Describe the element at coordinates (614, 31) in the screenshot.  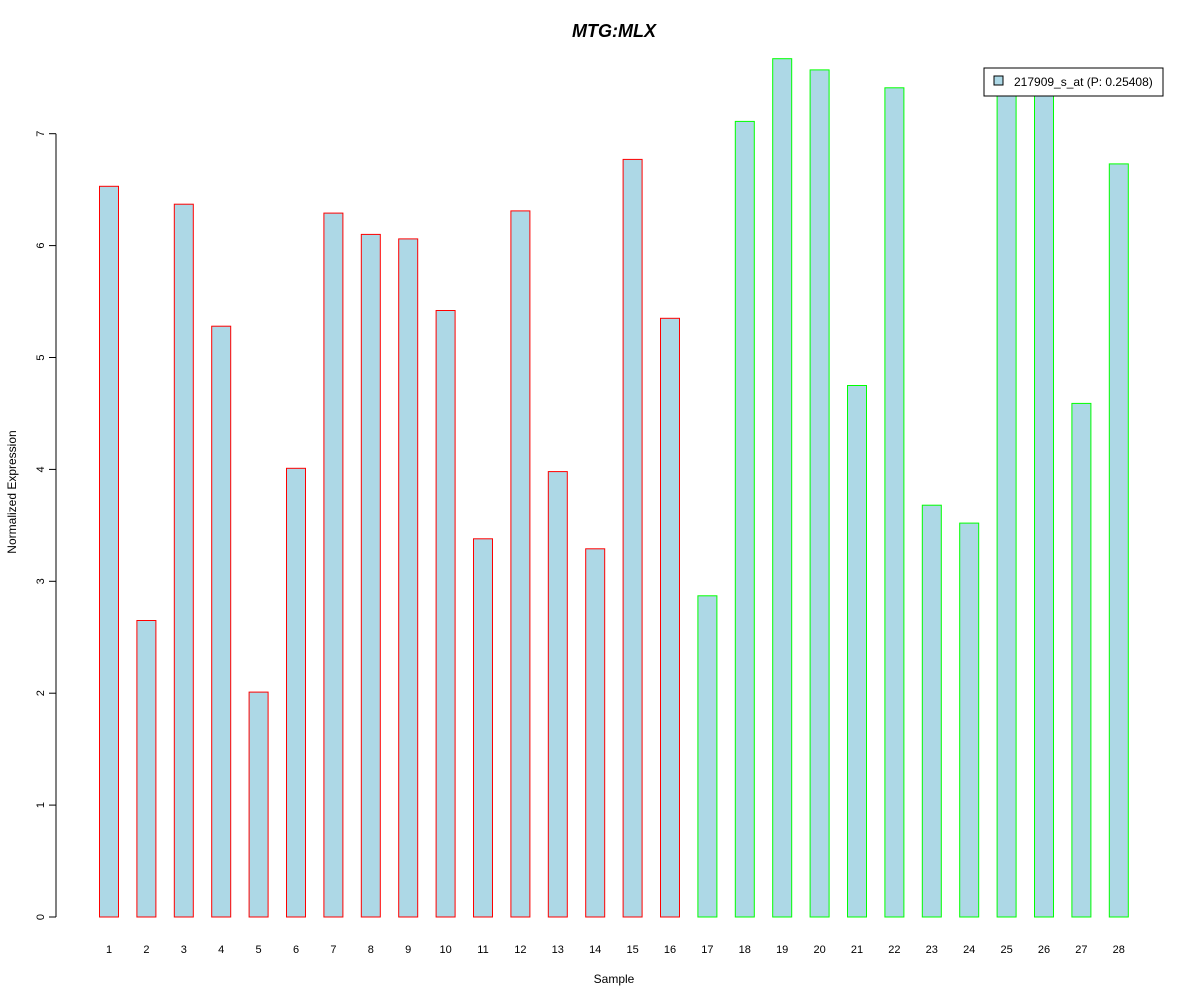
I see `chart-title: MTG:MLX` at that location.